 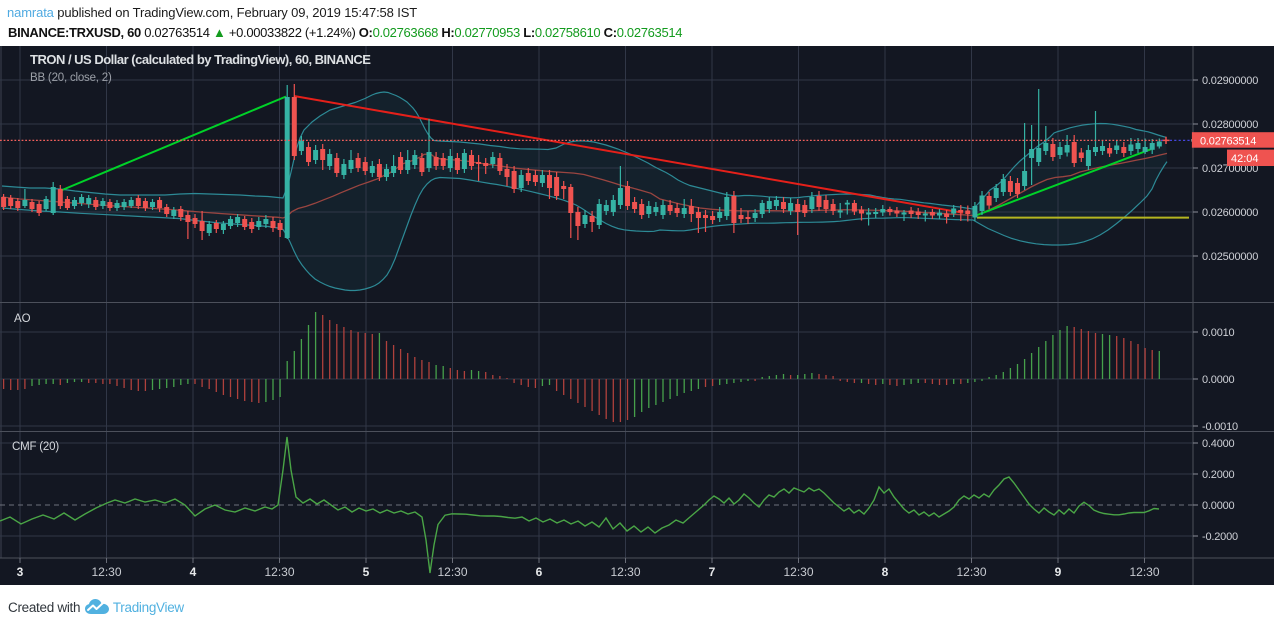 What do you see at coordinates (1058, 572) in the screenshot?
I see `svg-text: 9` at bounding box center [1058, 572].